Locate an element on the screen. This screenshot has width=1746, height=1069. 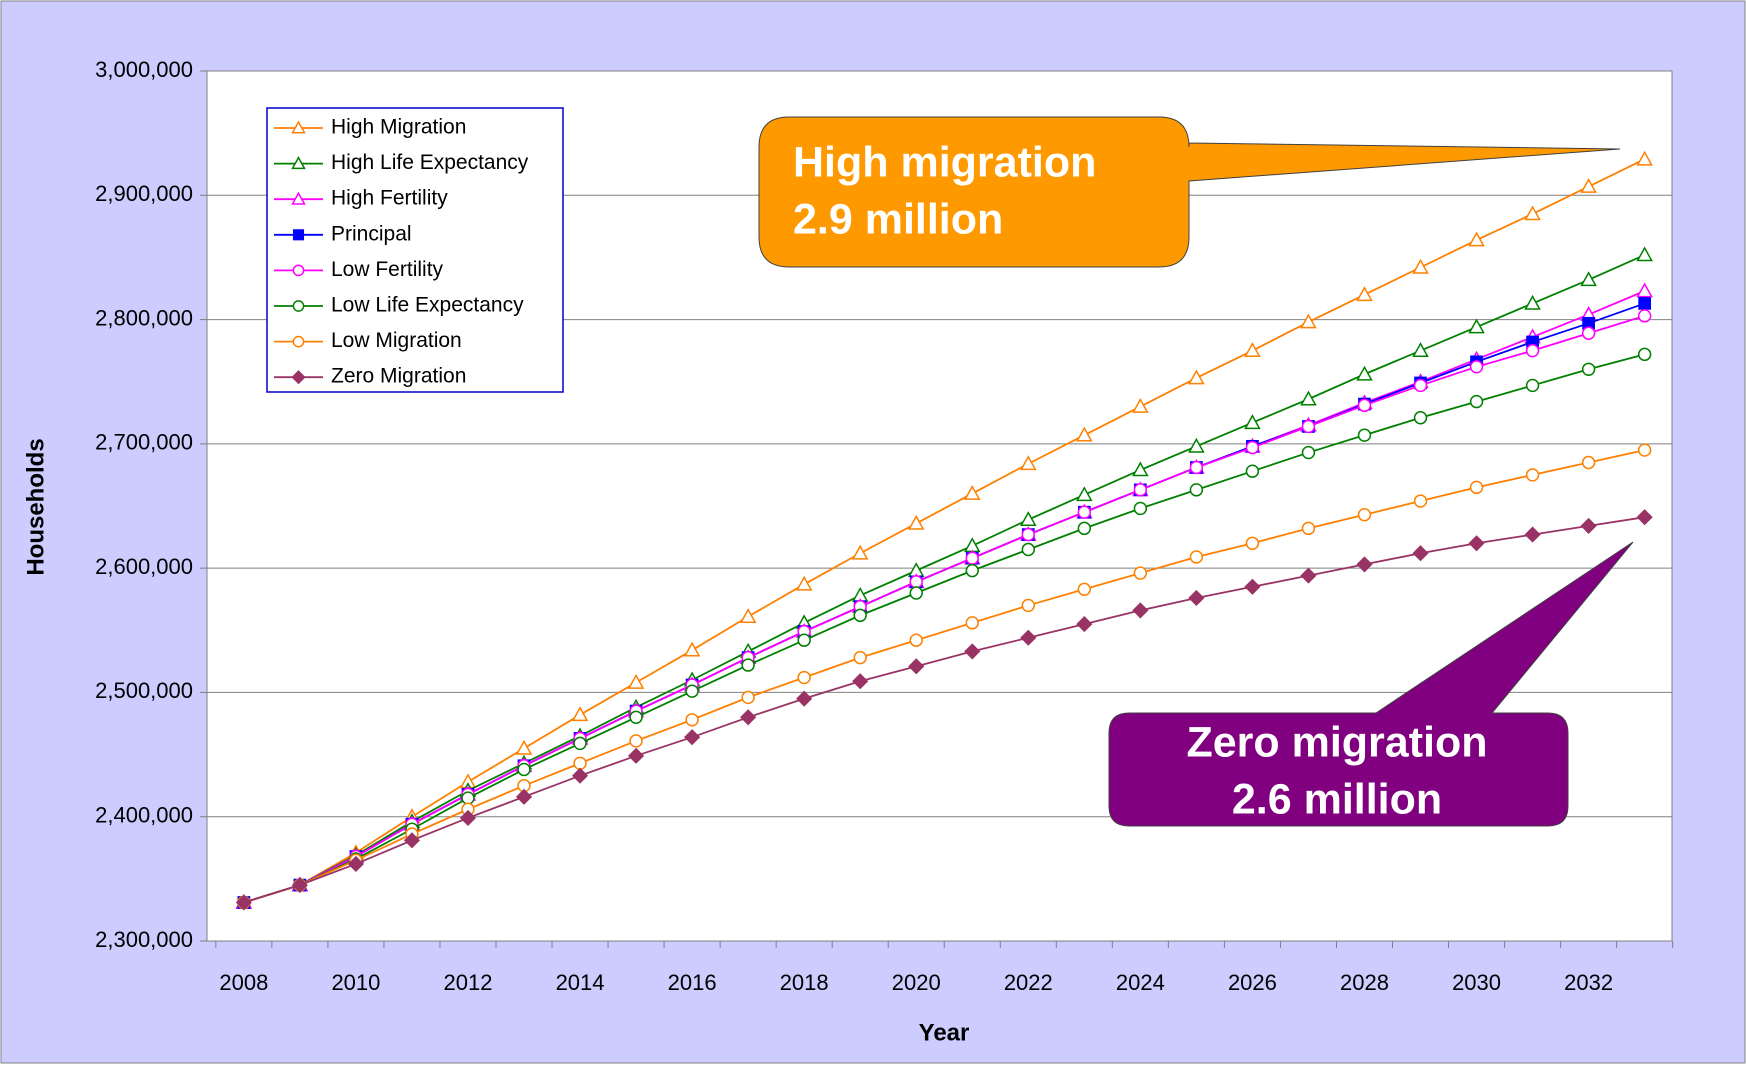
legend-label: Principal is located at coordinates (371, 233).